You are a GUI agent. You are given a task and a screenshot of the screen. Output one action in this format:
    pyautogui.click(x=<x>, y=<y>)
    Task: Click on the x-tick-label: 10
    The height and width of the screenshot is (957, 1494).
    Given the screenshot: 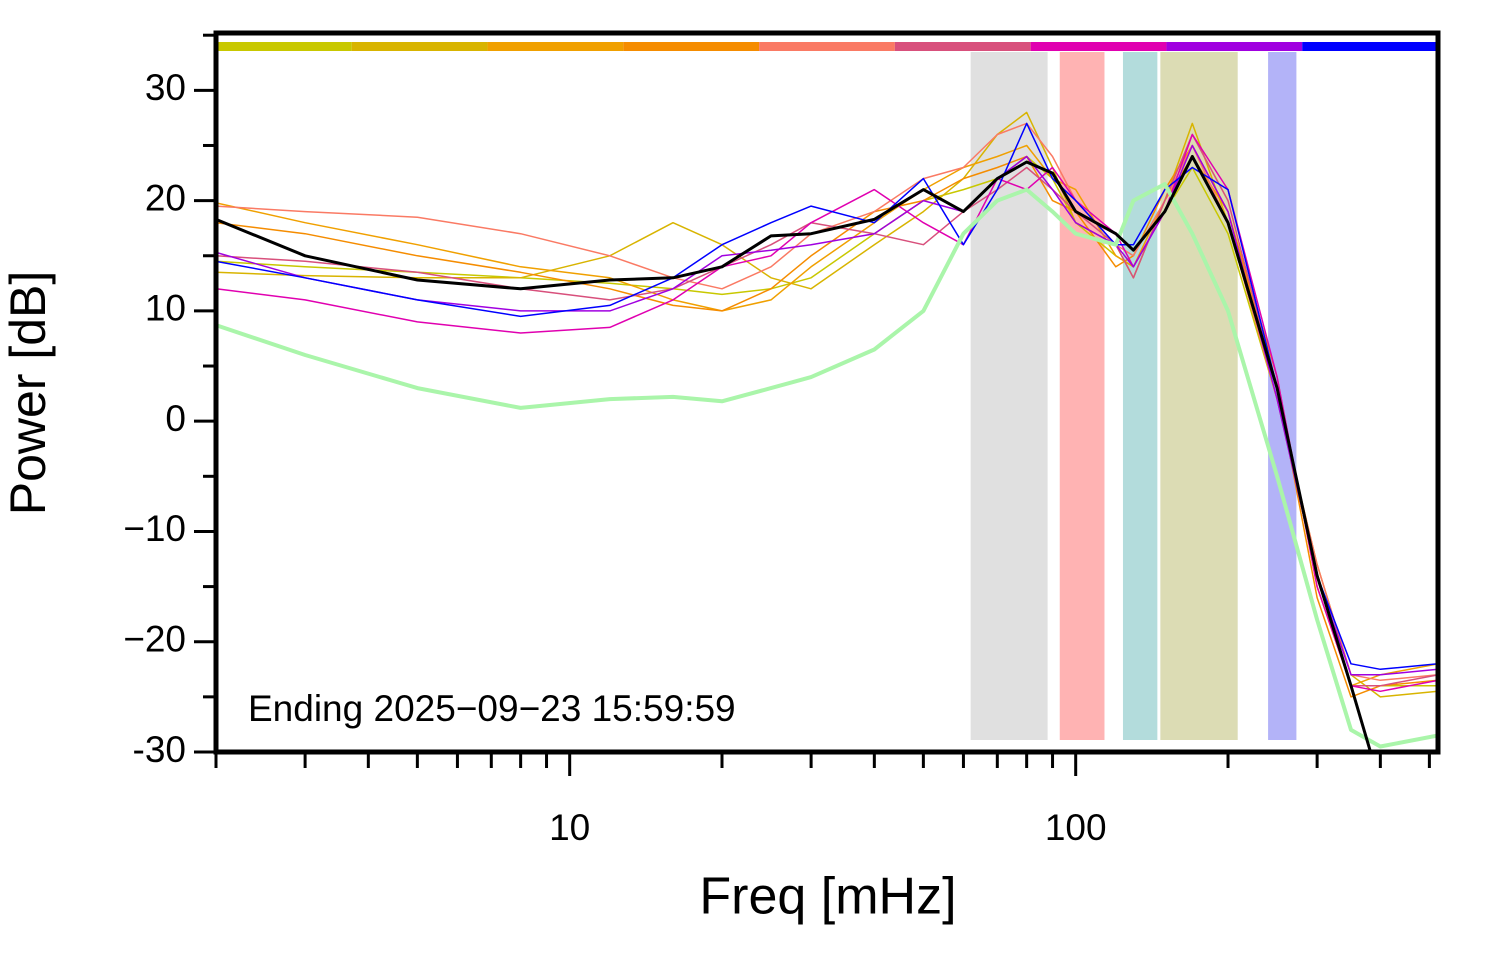 What is the action you would take?
    pyautogui.click(x=569, y=827)
    